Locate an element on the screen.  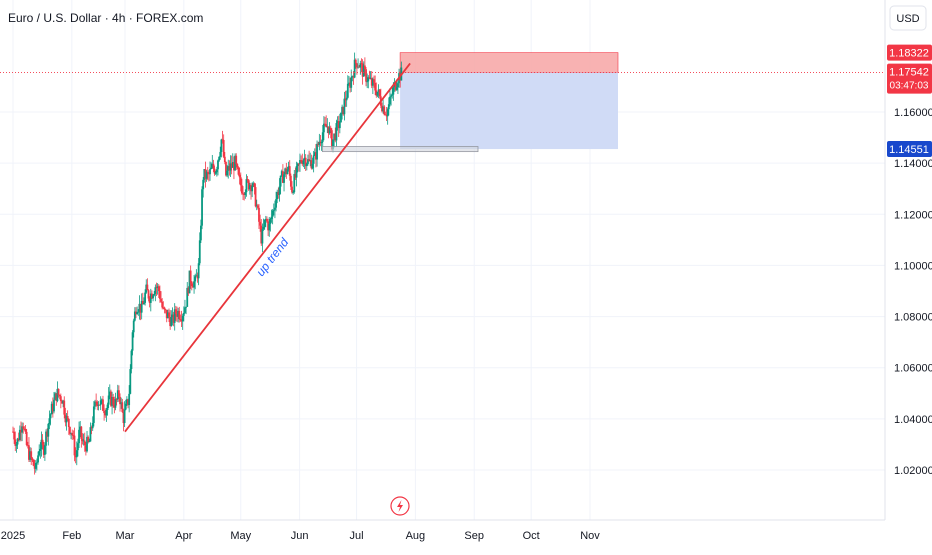
support-rectangle is located at coordinates (400, 149).